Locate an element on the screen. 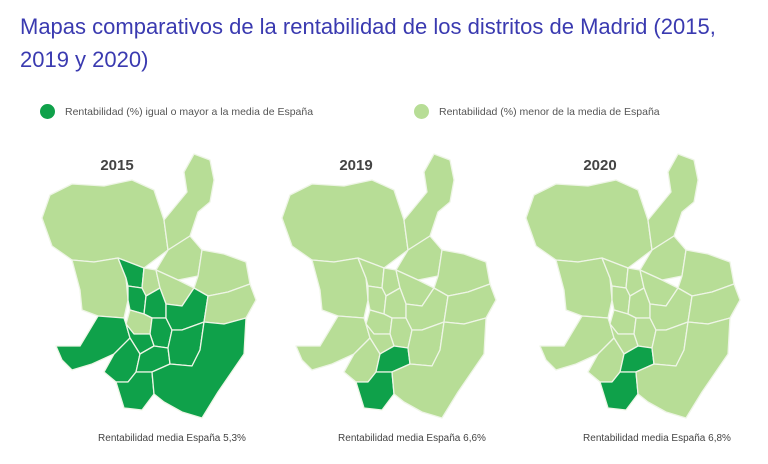 Image resolution: width=768 pixels, height=464 pixels. district-barajas-2020 is located at coordinates (673, 202).